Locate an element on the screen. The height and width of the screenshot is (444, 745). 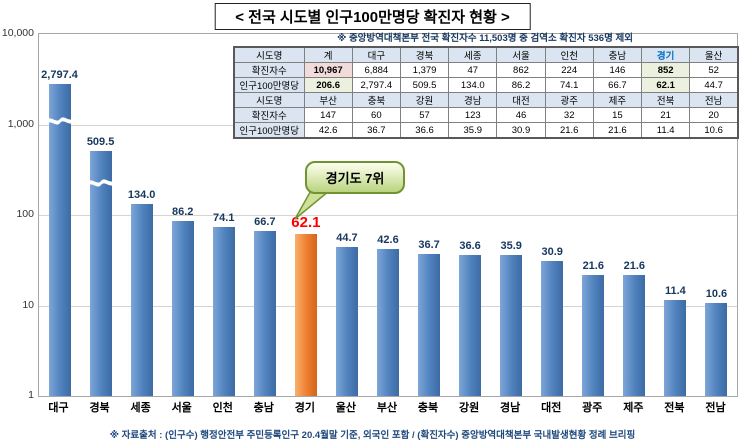
bar-value-label: 36.7 is located at coordinates (429, 245).